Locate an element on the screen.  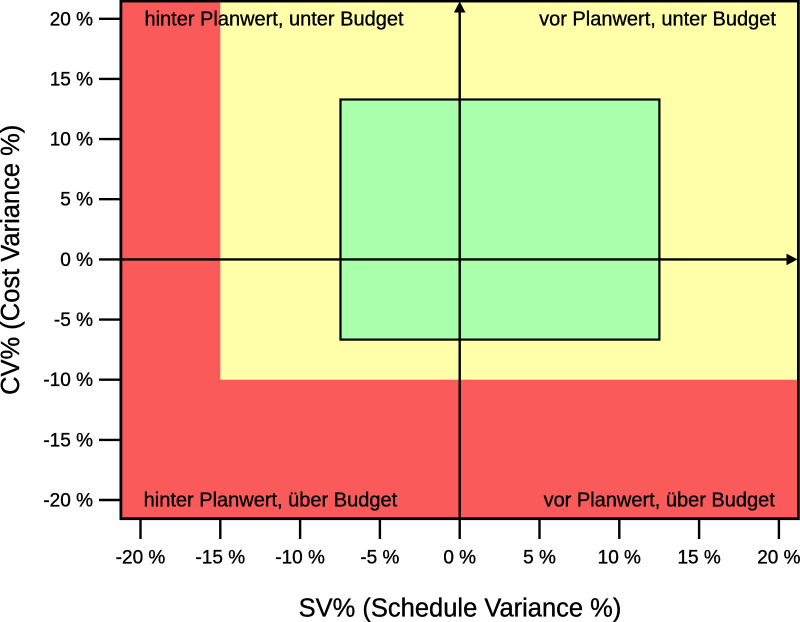
svg-text: vor Planwert, über Budget is located at coordinates (660, 500).